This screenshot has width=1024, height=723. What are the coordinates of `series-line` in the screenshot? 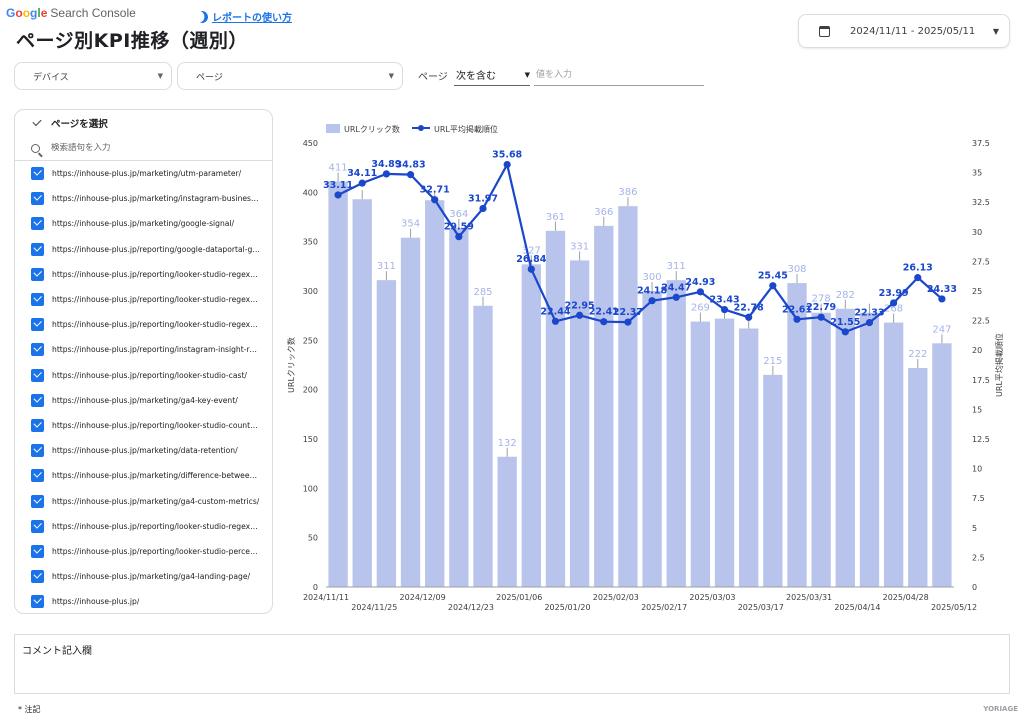 It's located at (640, 248).